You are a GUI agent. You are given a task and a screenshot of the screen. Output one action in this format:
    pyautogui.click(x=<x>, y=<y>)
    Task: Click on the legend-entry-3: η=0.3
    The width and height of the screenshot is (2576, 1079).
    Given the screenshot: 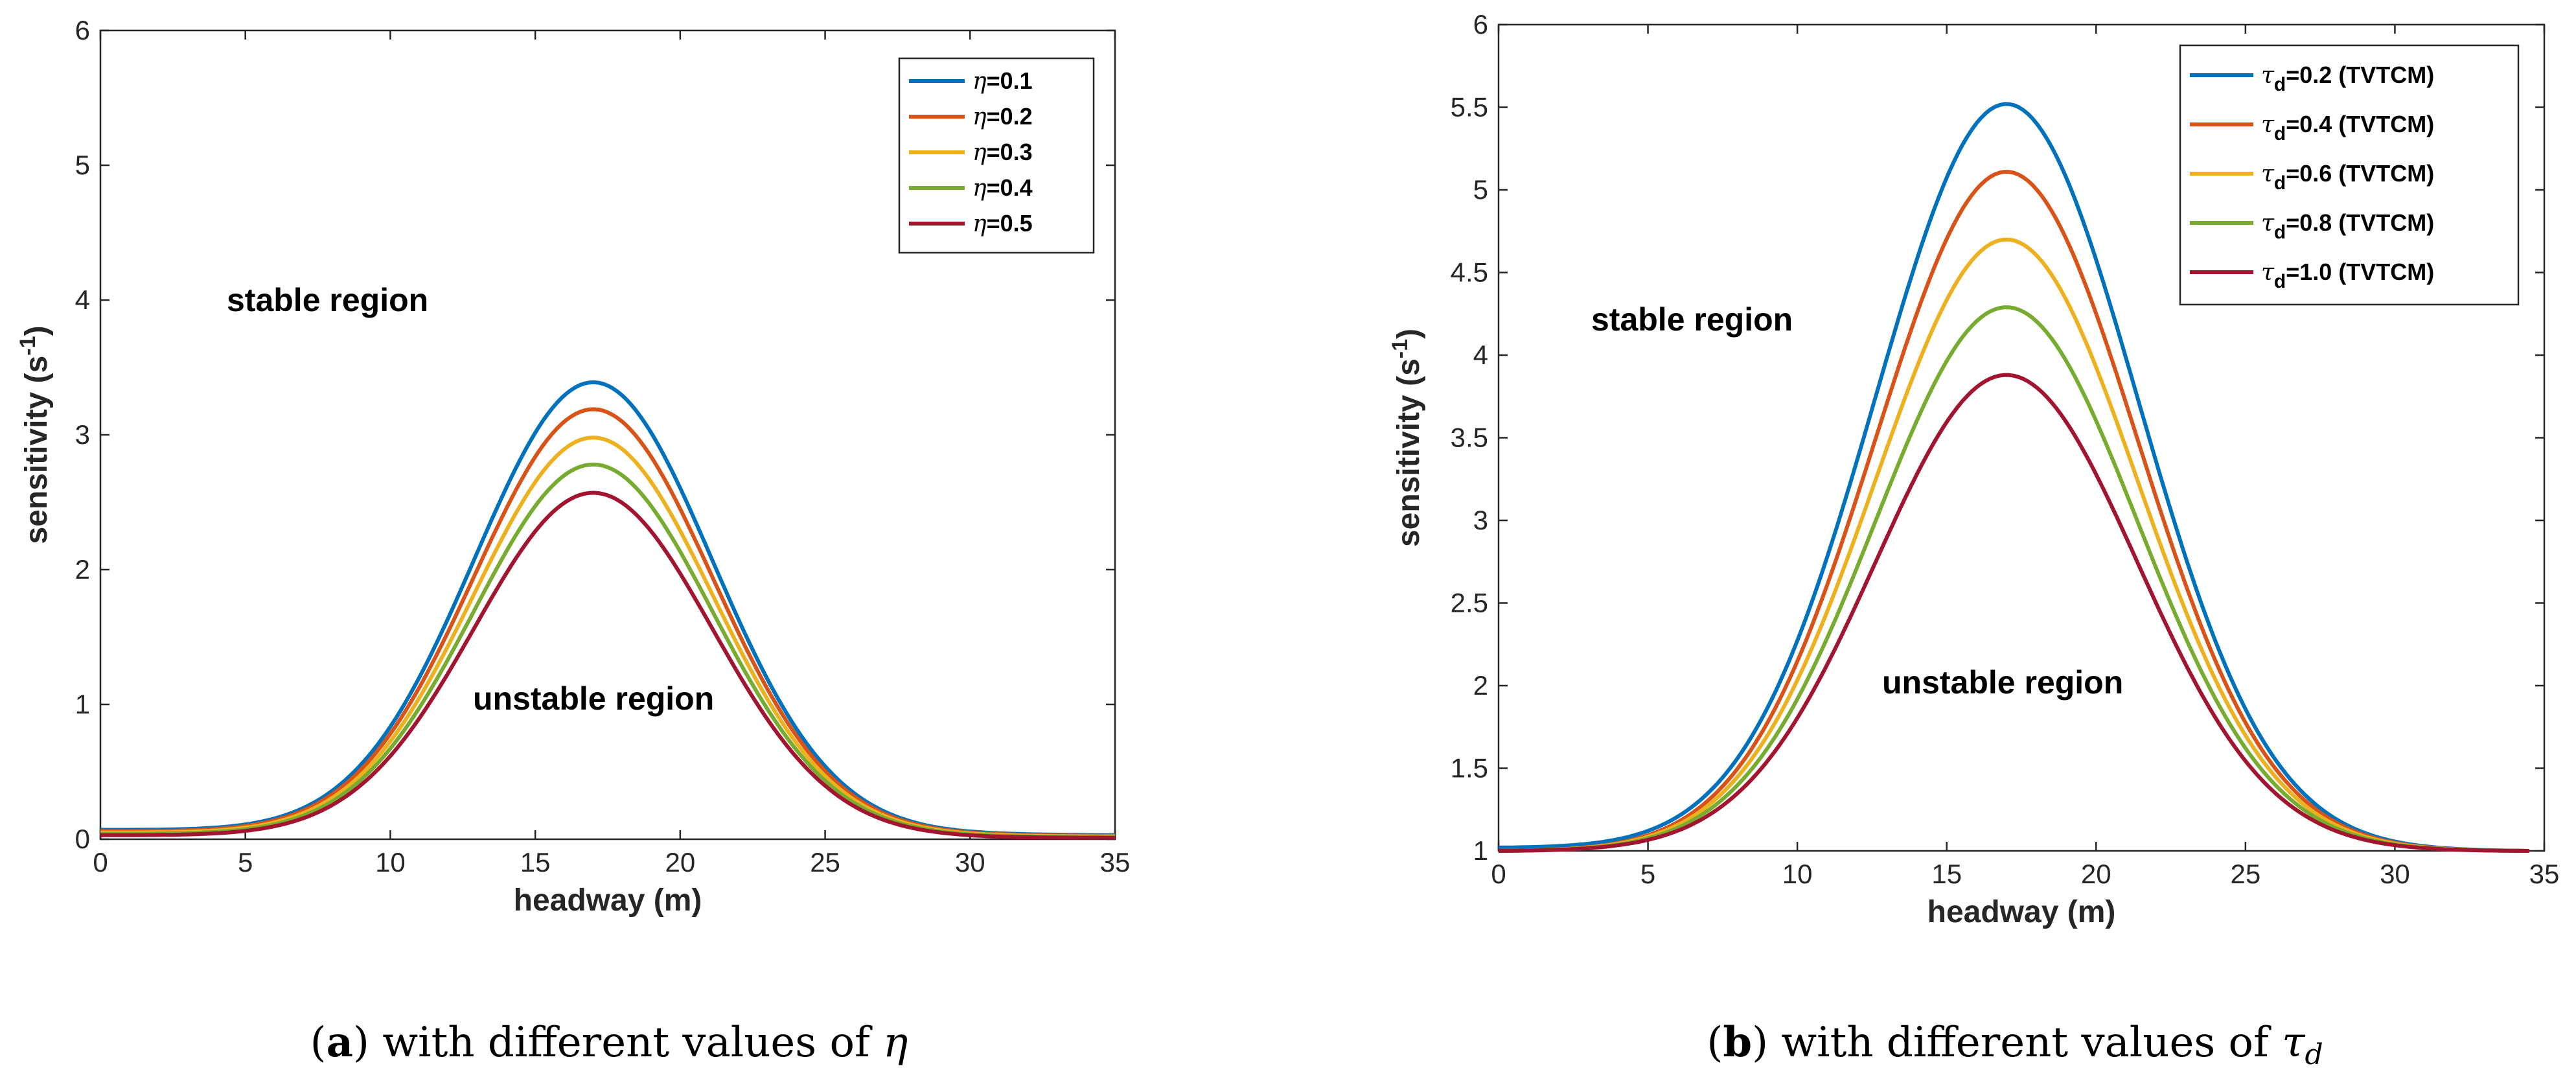 What is the action you would take?
    pyautogui.click(x=1002, y=152)
    